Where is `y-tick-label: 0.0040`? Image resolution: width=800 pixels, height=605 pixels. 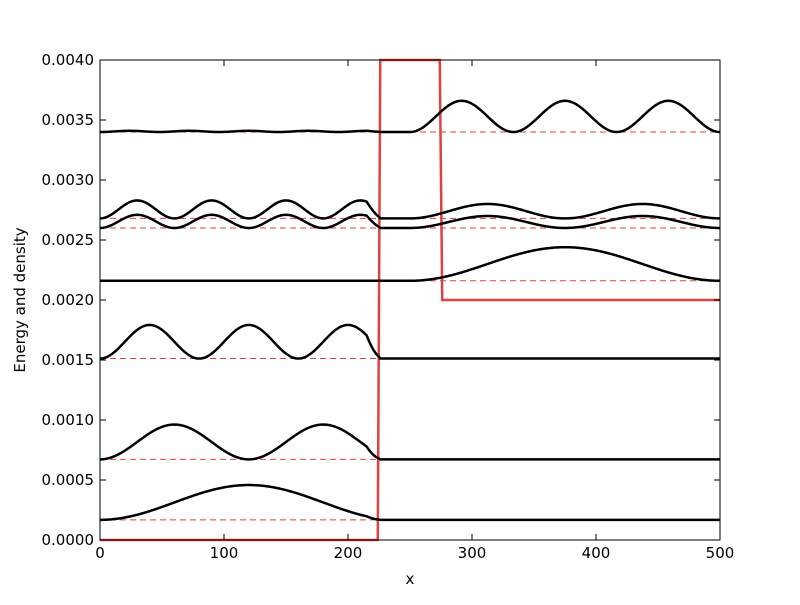 y-tick-label: 0.0040 is located at coordinates (68, 60).